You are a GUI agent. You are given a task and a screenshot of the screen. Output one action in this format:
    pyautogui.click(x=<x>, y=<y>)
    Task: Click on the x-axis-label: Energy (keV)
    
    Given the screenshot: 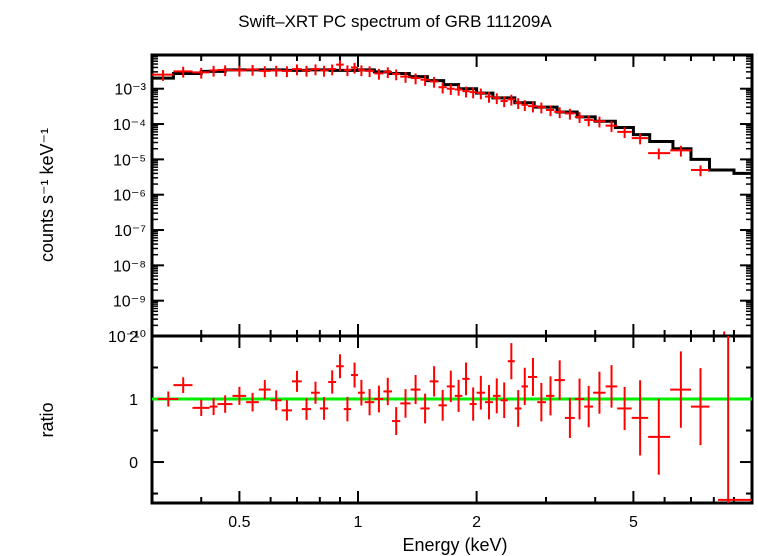 What is the action you would take?
    pyautogui.click(x=454, y=545)
    